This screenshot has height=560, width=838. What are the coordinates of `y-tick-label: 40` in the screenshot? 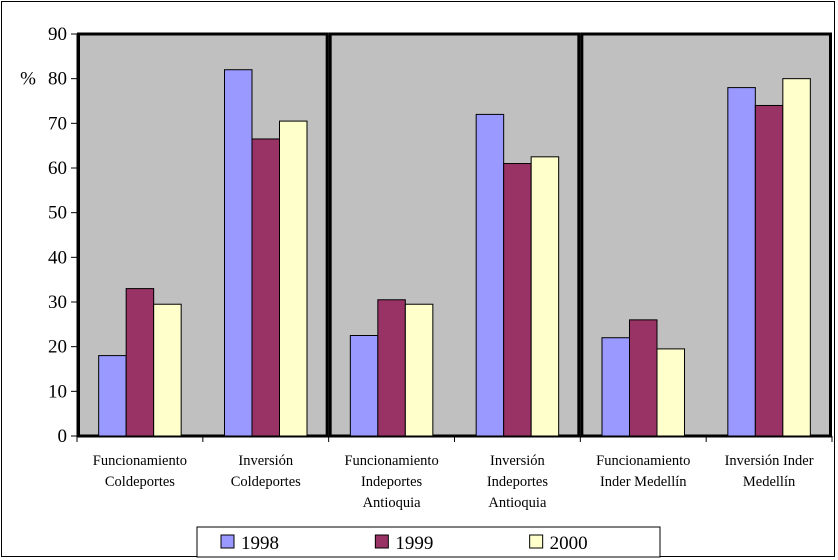 It's located at (57, 257).